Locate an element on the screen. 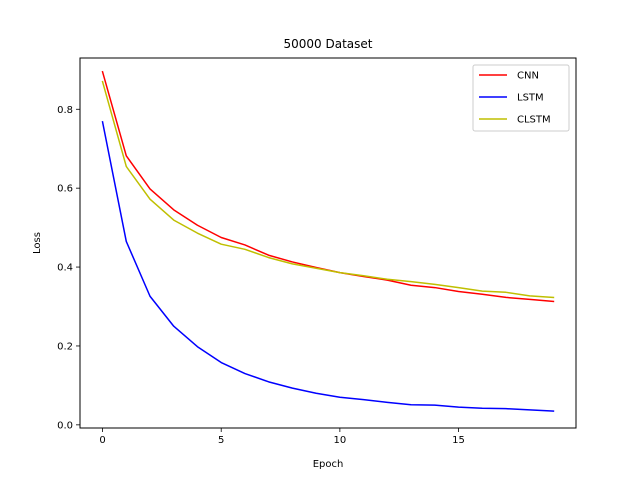 The image size is (640, 480). legend-label-lstm: LSTM is located at coordinates (530, 98).